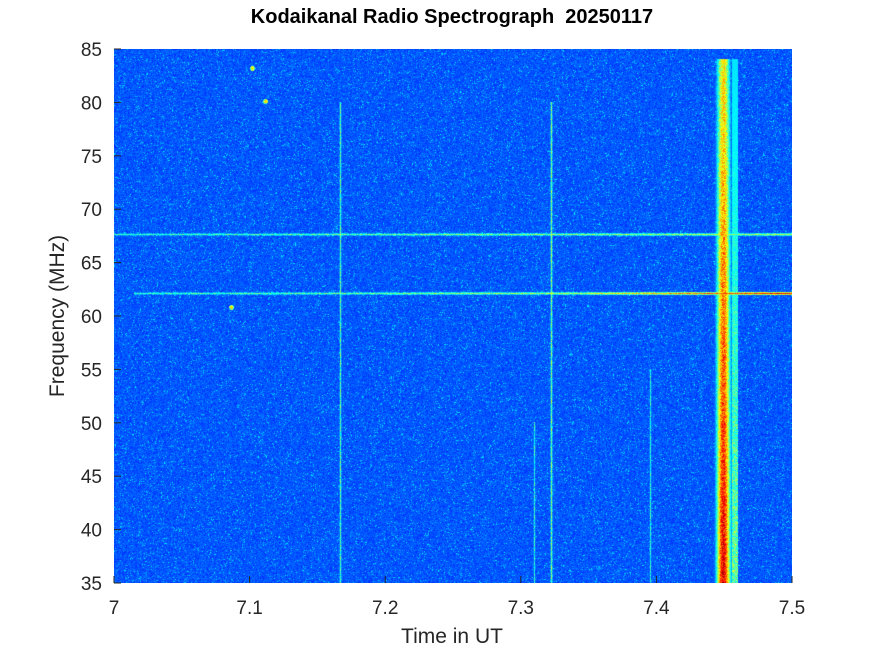 Image resolution: width=874 pixels, height=655 pixels. Describe the element at coordinates (91, 370) in the screenshot. I see `y-tick-label: 55` at that location.